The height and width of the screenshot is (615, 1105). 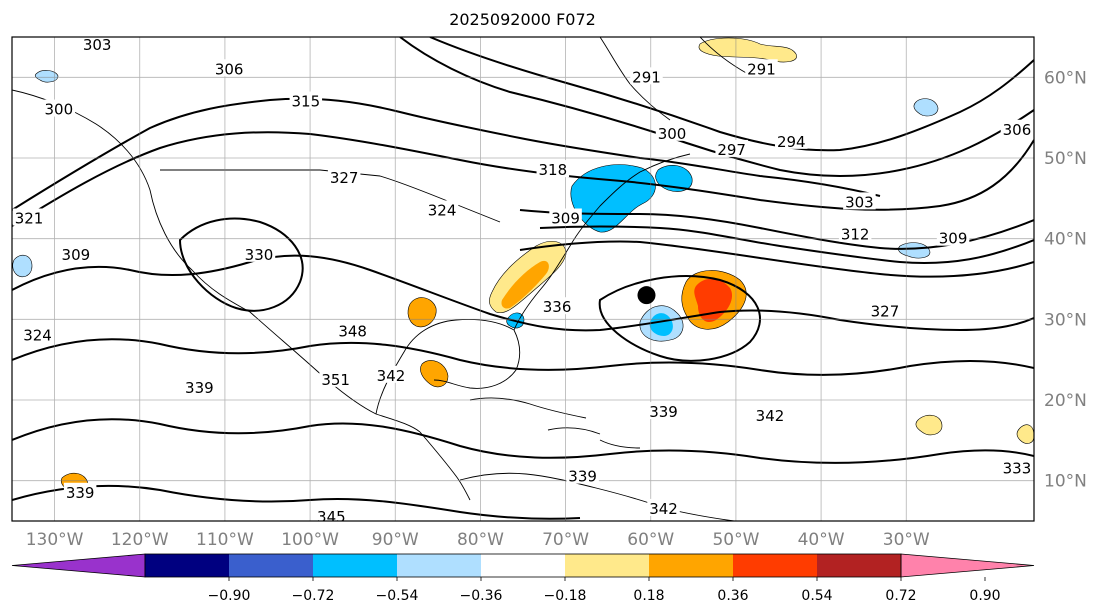 What do you see at coordinates (906, 540) in the screenshot?
I see `longitude-tick-label: 30°W` at bounding box center [906, 540].